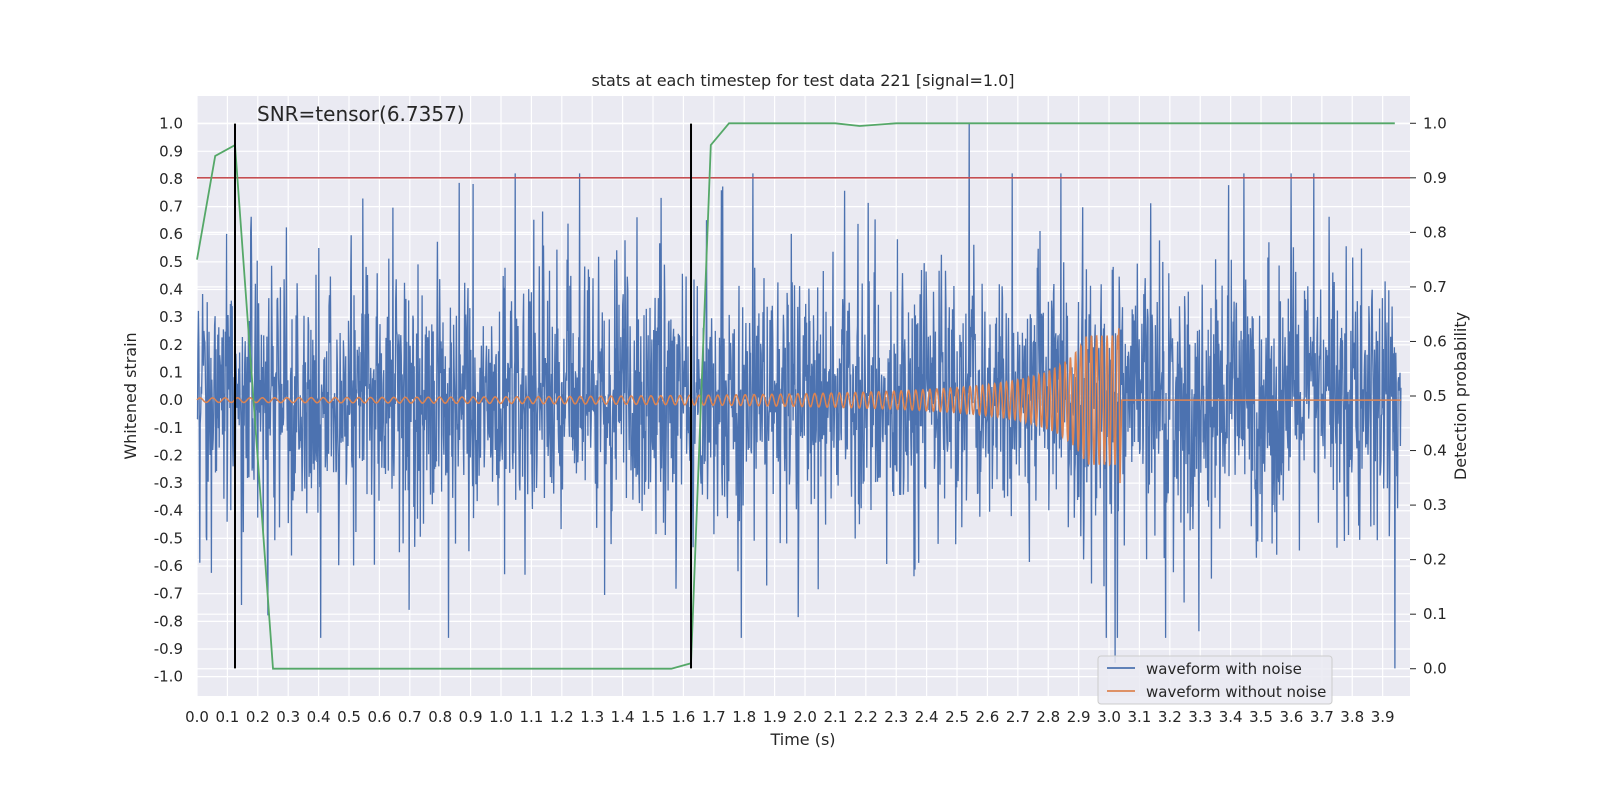  Describe the element at coordinates (410, 717) in the screenshot. I see `x-tick-label: 0.7` at that location.